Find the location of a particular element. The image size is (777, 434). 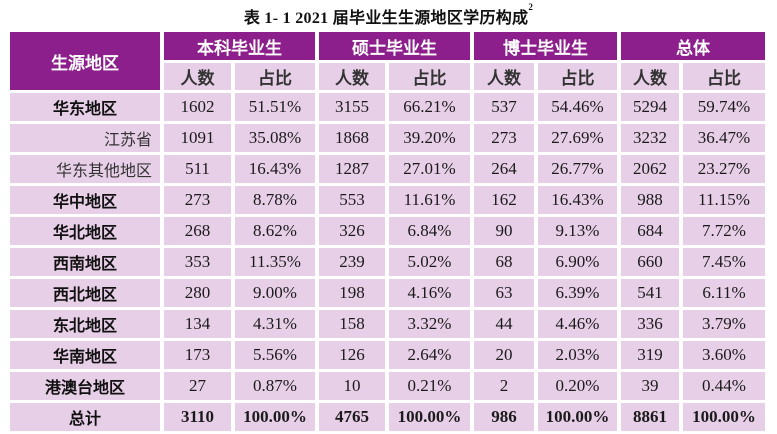

count-cell: 126 is located at coordinates (352, 355).